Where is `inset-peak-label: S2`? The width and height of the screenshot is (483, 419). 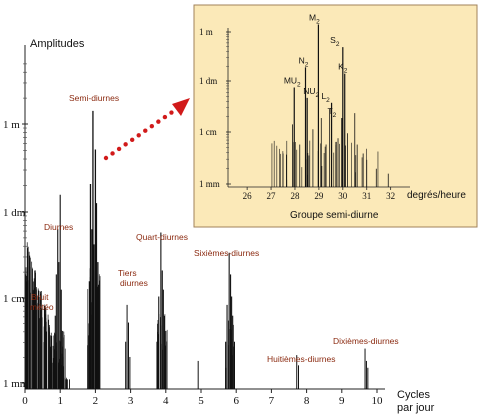 inset-peak-label: S2 is located at coordinates (335, 41).